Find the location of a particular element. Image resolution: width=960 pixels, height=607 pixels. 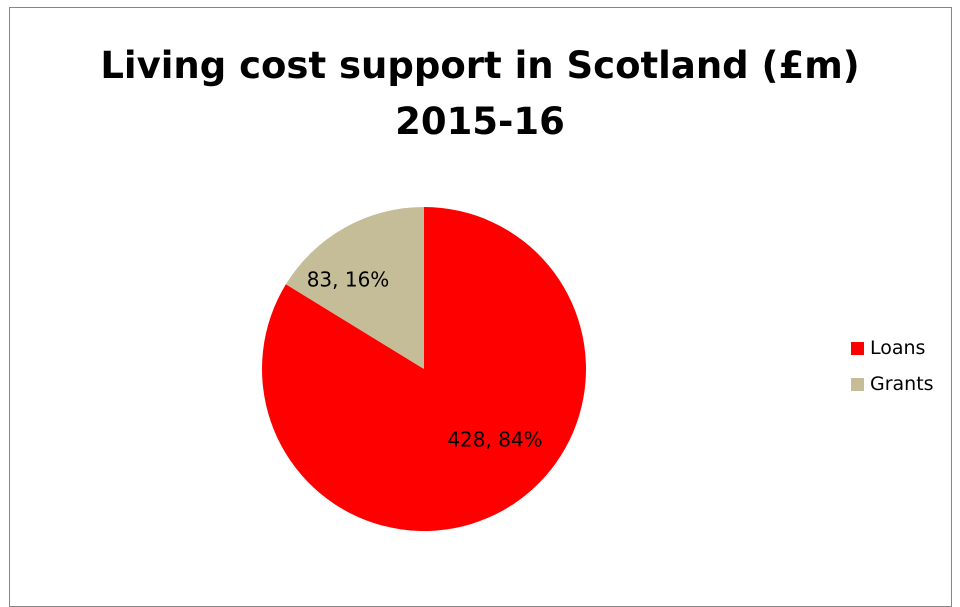

pie-slice-grants is located at coordinates (354, 288).